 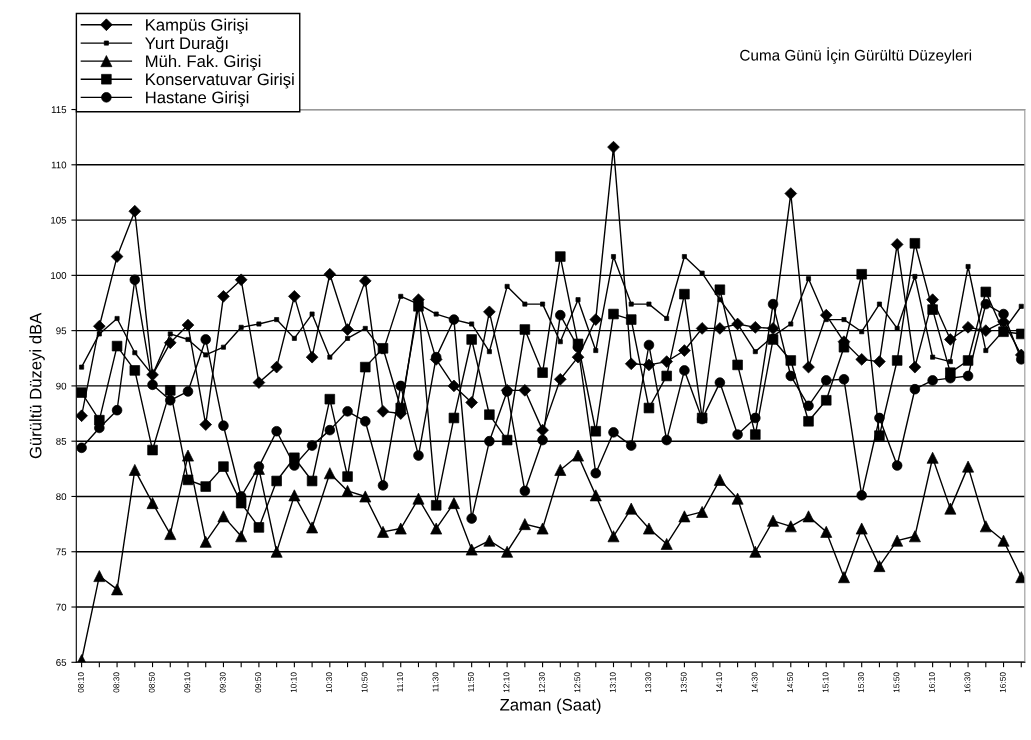 I want to click on legend-label: Yurt Durağı, so click(x=186, y=44).